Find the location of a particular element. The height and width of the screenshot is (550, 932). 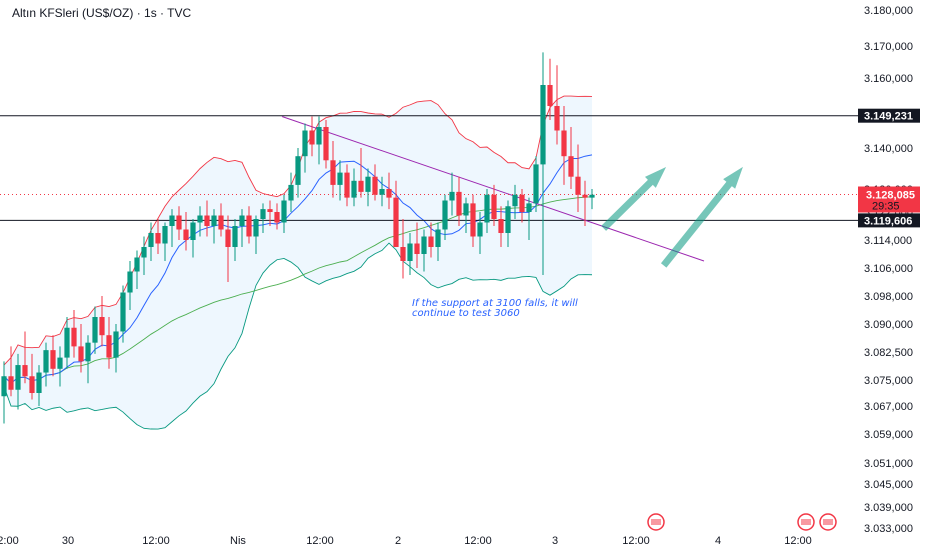

time-tick-label: 2:00 is located at coordinates (9, 541).